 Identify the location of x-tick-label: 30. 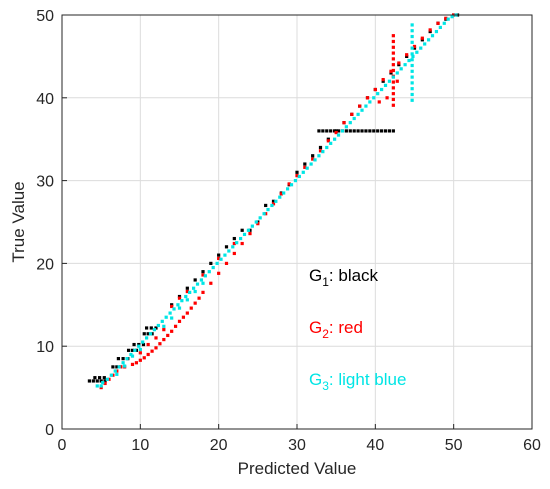
(297, 445).